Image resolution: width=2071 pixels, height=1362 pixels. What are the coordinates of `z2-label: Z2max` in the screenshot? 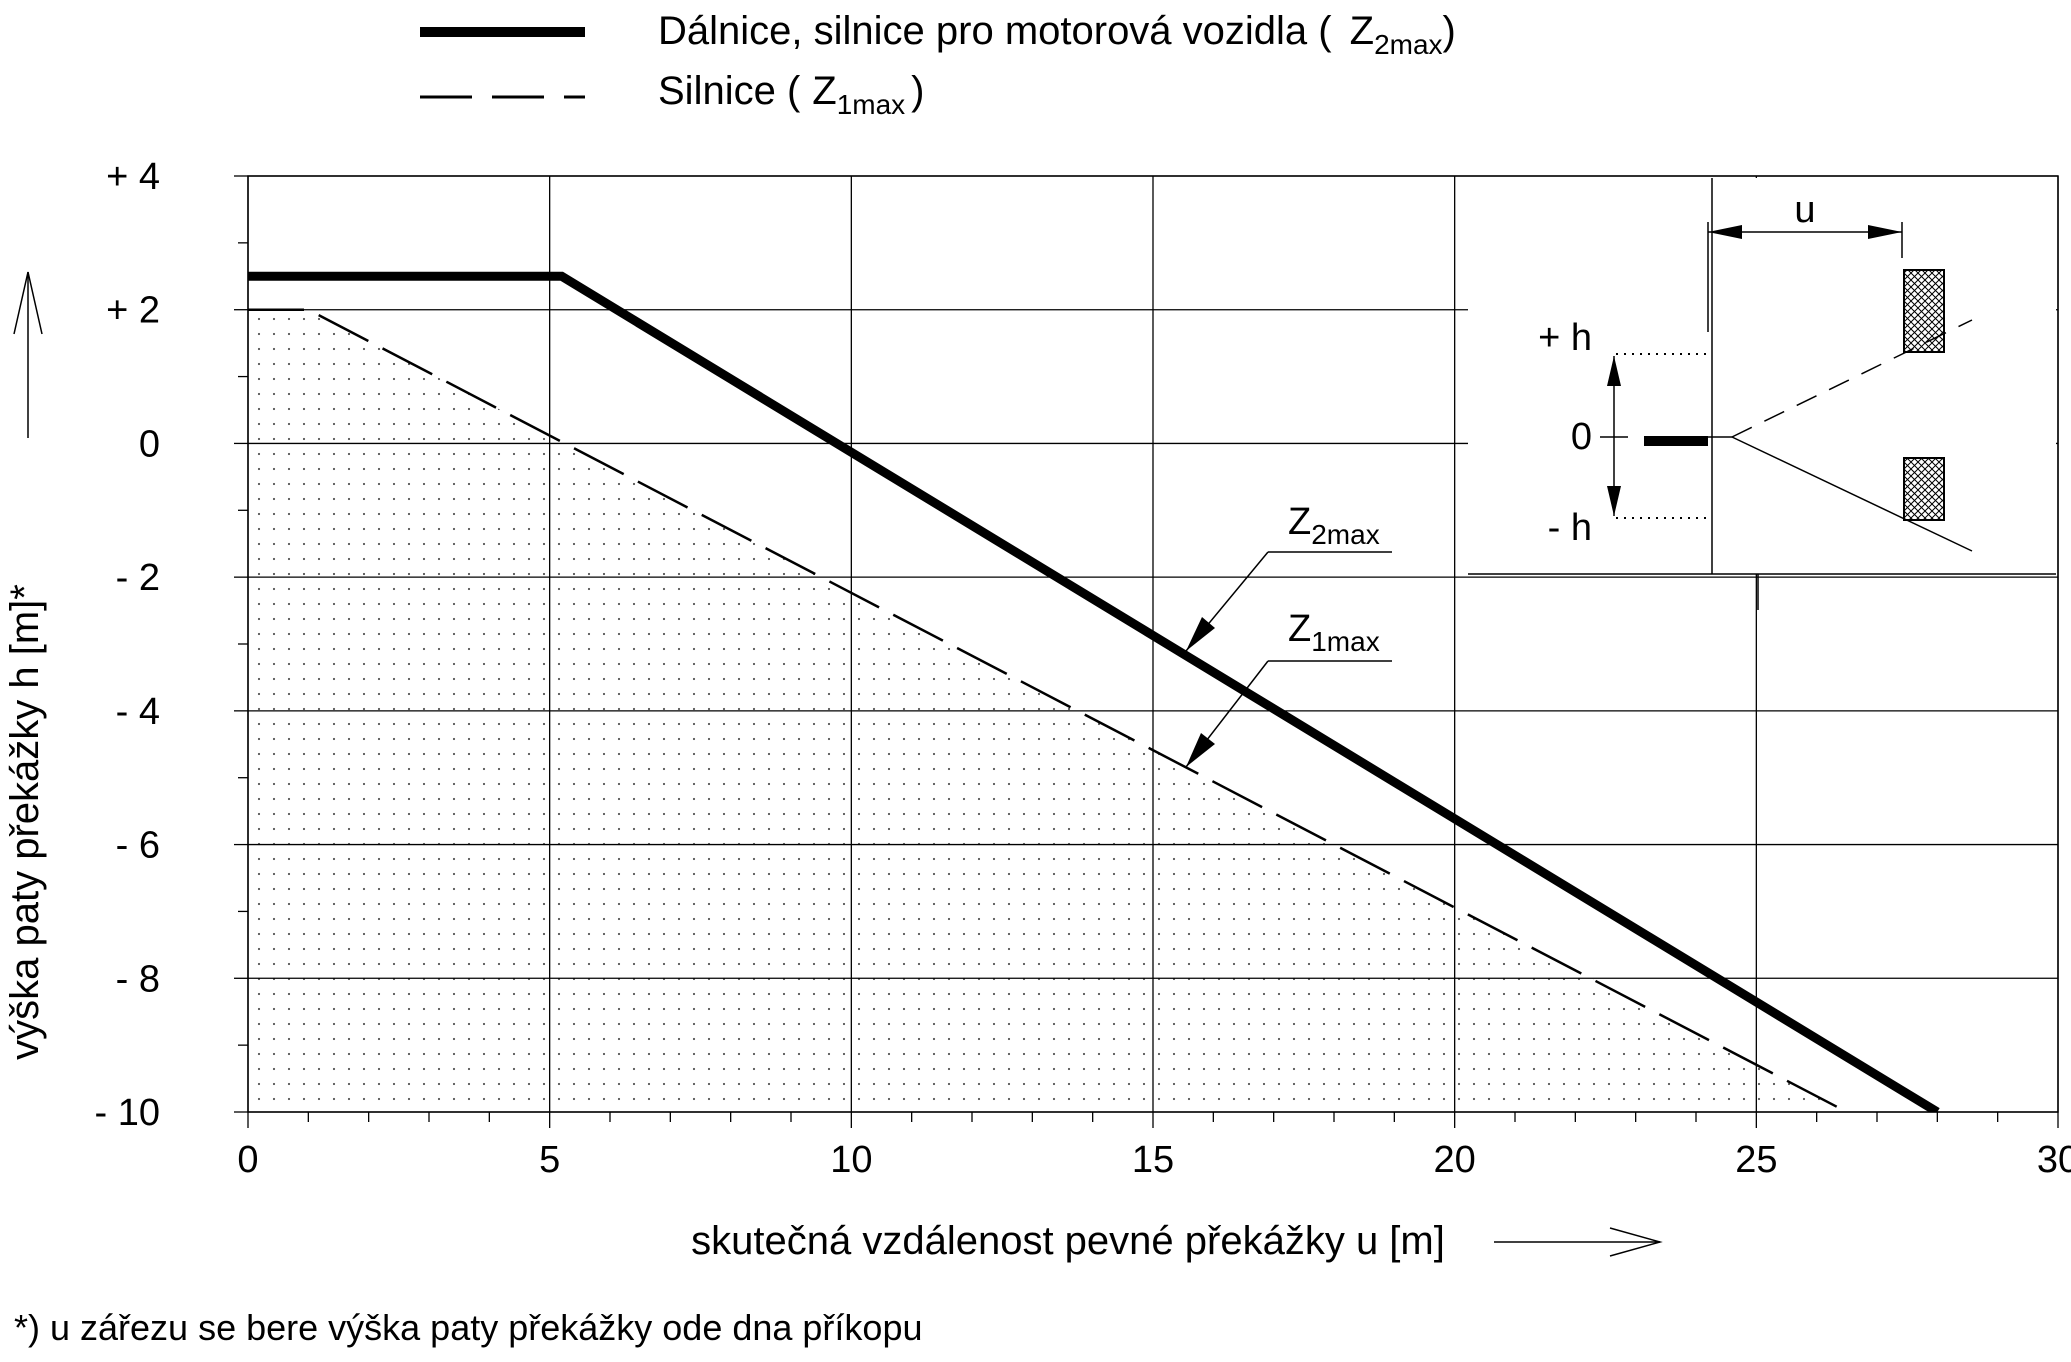 It's located at (1334, 525).